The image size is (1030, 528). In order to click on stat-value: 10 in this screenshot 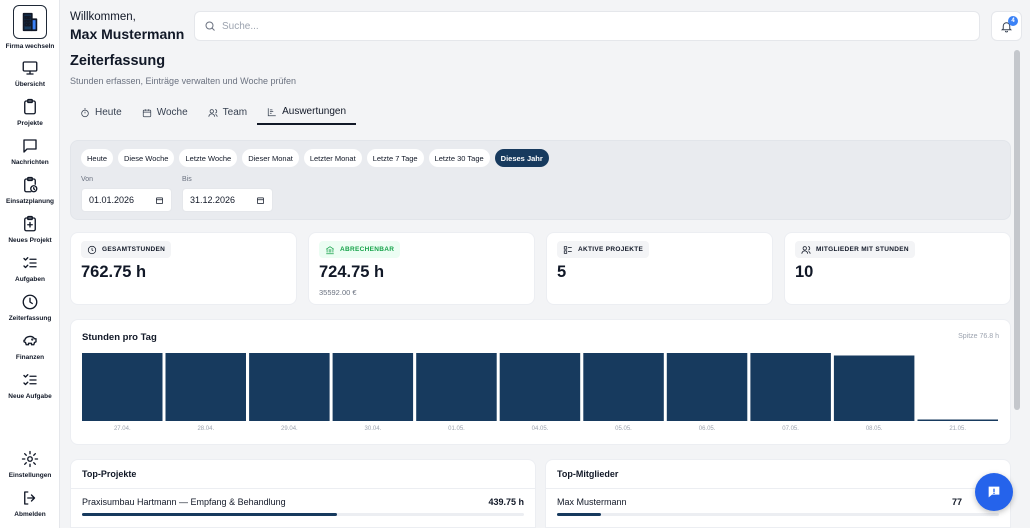, I will do `click(804, 272)`.